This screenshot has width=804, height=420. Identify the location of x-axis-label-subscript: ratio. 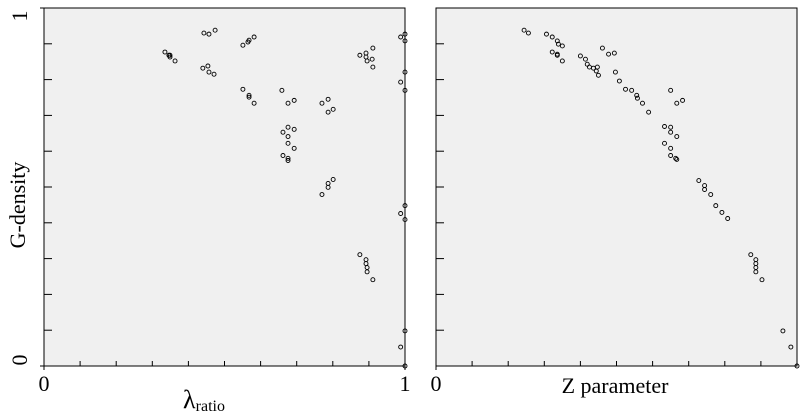
(210, 406).